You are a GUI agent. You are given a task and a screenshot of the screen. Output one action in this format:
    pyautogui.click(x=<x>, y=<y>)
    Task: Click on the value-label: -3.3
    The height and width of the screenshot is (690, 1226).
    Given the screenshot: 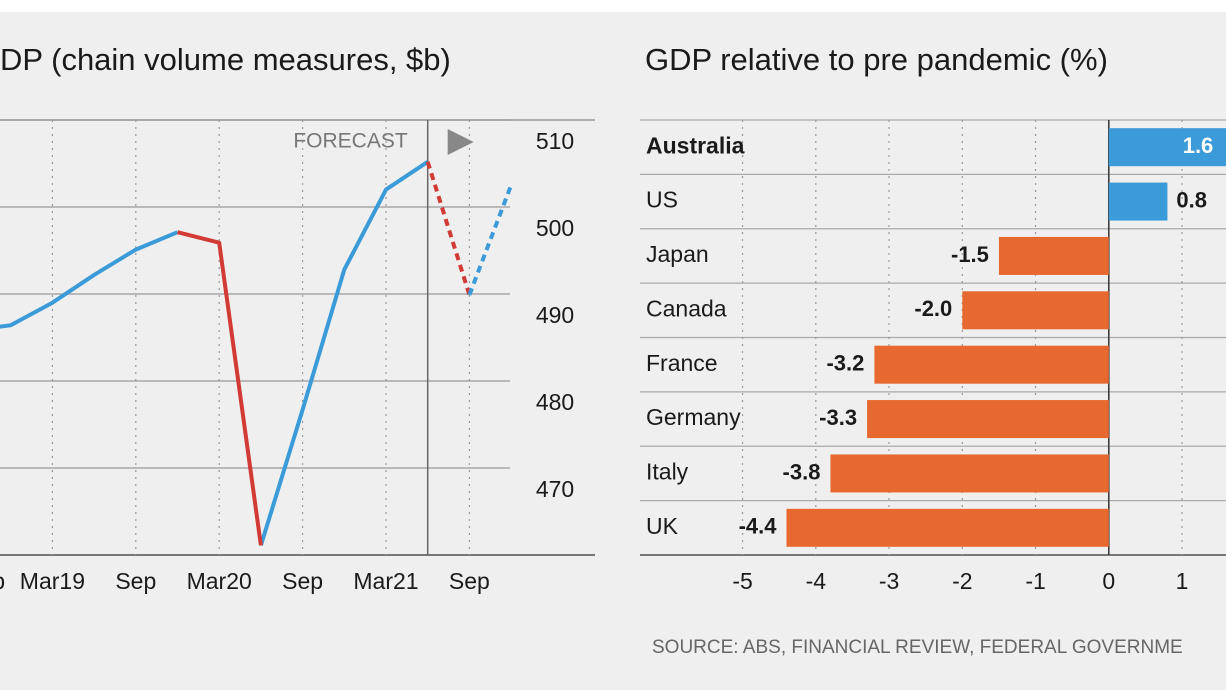 What is the action you would take?
    pyautogui.click(x=838, y=417)
    